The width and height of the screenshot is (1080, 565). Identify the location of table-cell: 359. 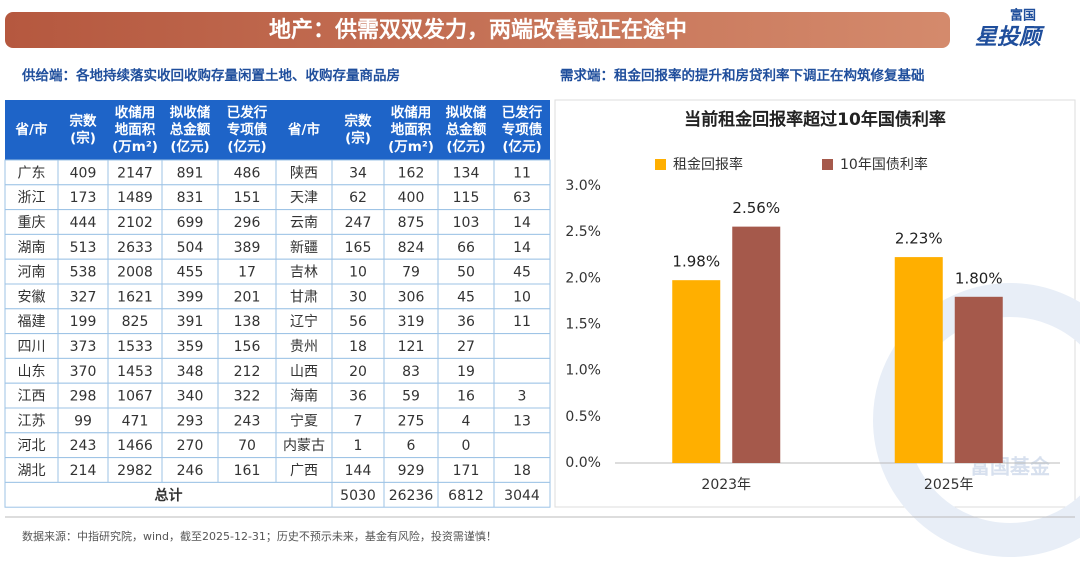
(190, 347).